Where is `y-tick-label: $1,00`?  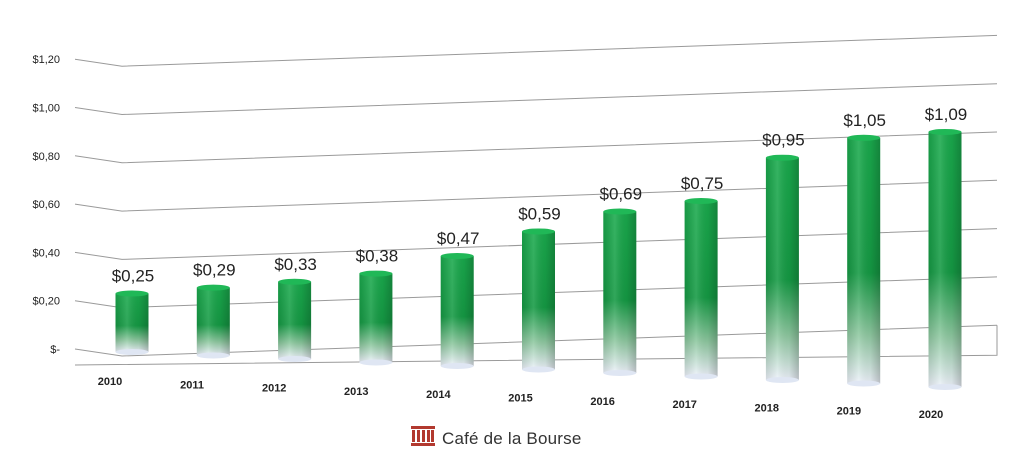 y-tick-label: $1,00 is located at coordinates (46, 109).